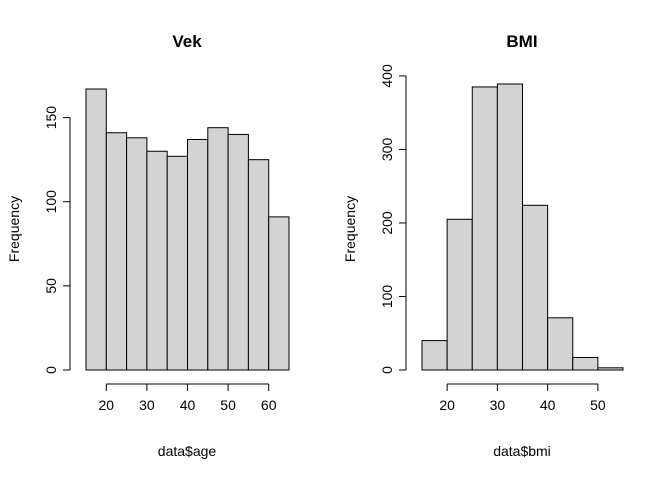 The width and height of the screenshot is (672, 480). Describe the element at coordinates (187, 41) in the screenshot. I see `chart-title: Vek` at that location.